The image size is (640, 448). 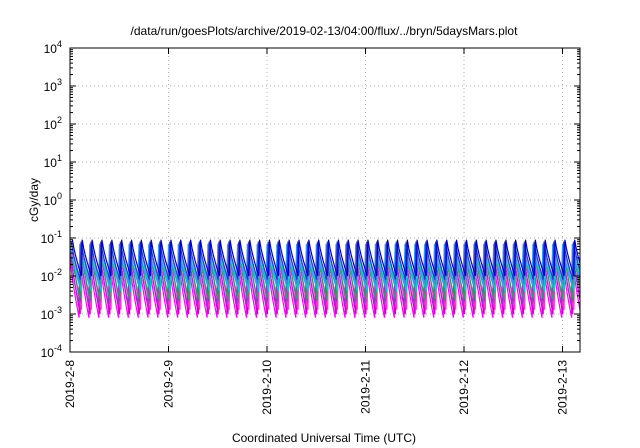 I want to click on x-axis-label: Coordinated Universal Time (UTC), so click(x=324, y=438).